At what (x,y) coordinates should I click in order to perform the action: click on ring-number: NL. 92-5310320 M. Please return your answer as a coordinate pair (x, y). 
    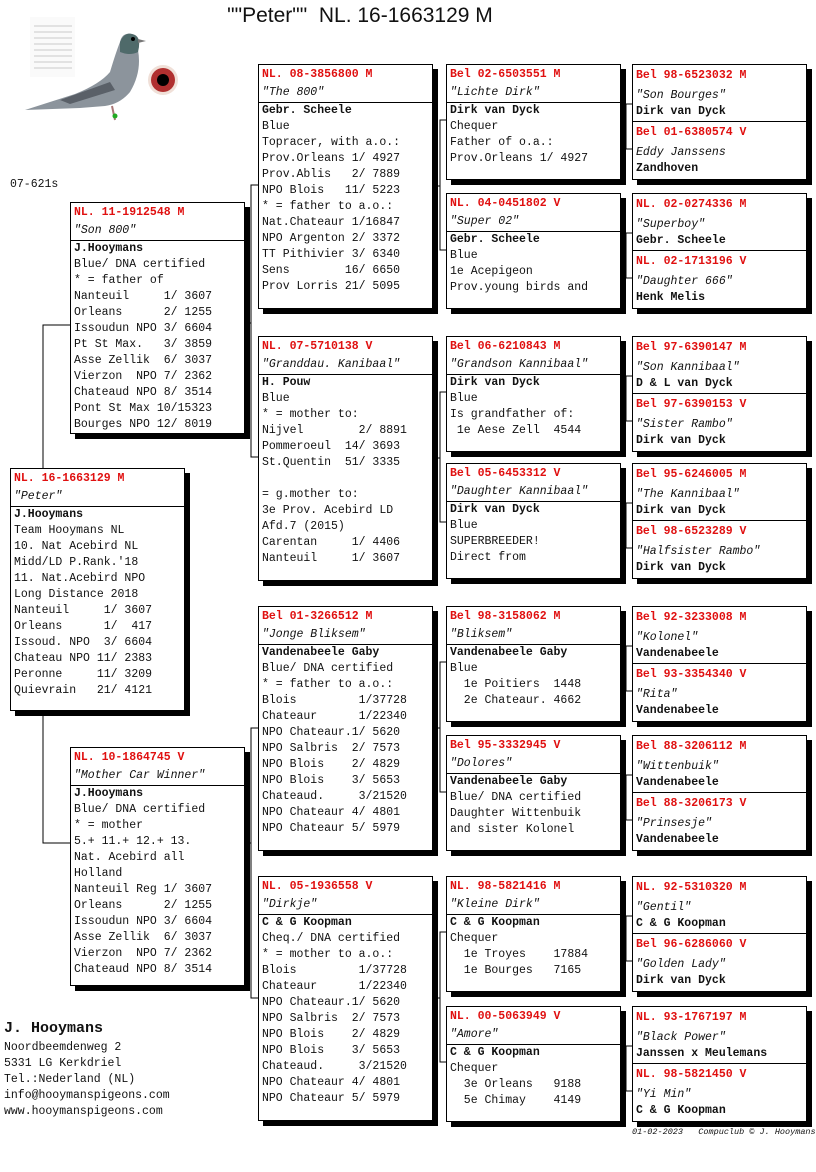
    Looking at the image, I should click on (691, 887).